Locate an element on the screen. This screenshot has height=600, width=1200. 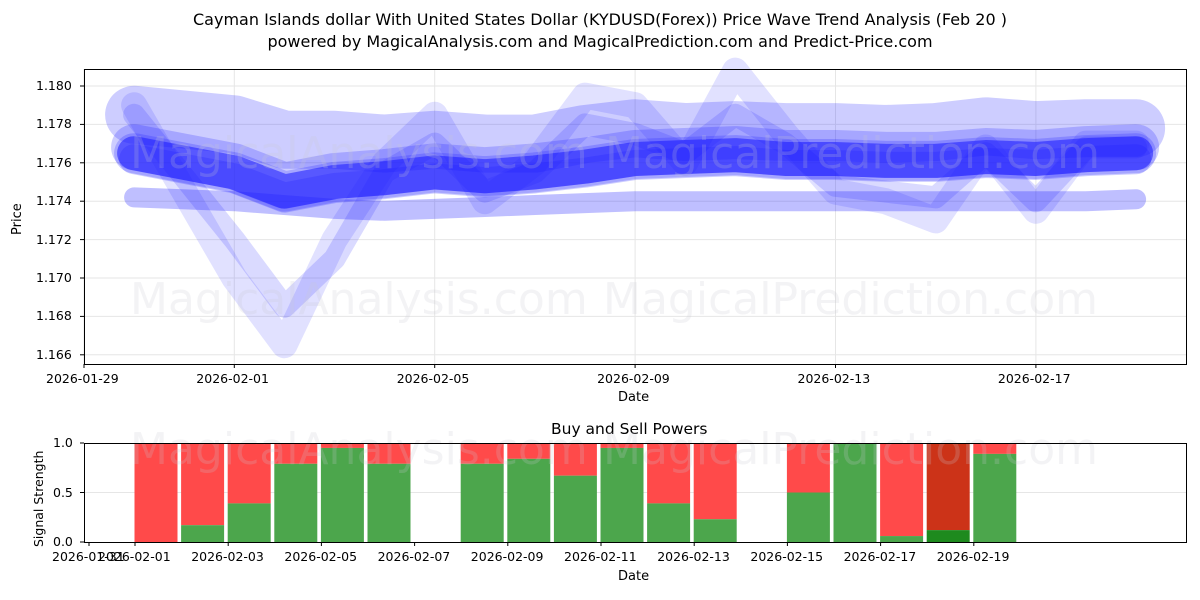
bar-x-tick: 2026-02-11 is located at coordinates (600, 556).